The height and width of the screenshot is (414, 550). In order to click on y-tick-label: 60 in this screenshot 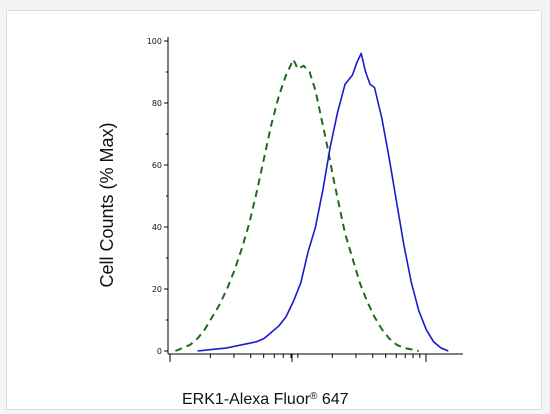, I will do `click(157, 165)`.